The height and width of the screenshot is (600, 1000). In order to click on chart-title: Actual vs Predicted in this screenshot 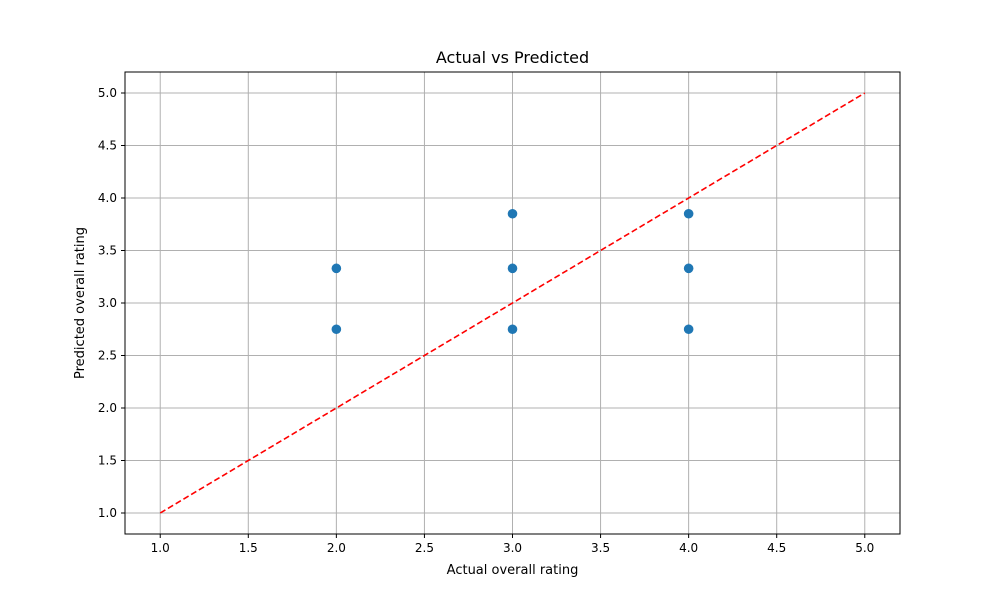, I will do `click(512, 57)`.